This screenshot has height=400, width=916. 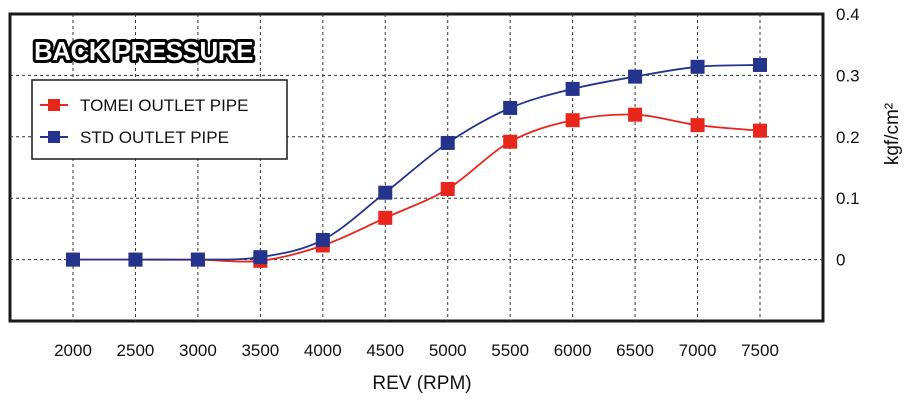 I want to click on y-tick-label: 0.1, so click(x=848, y=198).